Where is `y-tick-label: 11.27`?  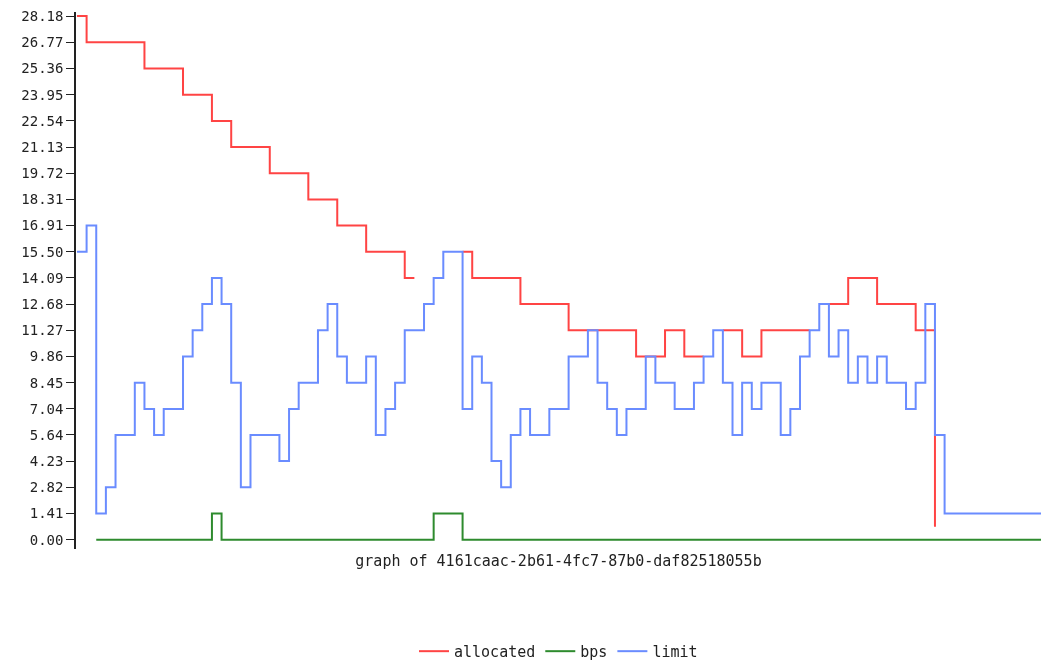
y-tick-label: 11.27 is located at coordinates (42, 330).